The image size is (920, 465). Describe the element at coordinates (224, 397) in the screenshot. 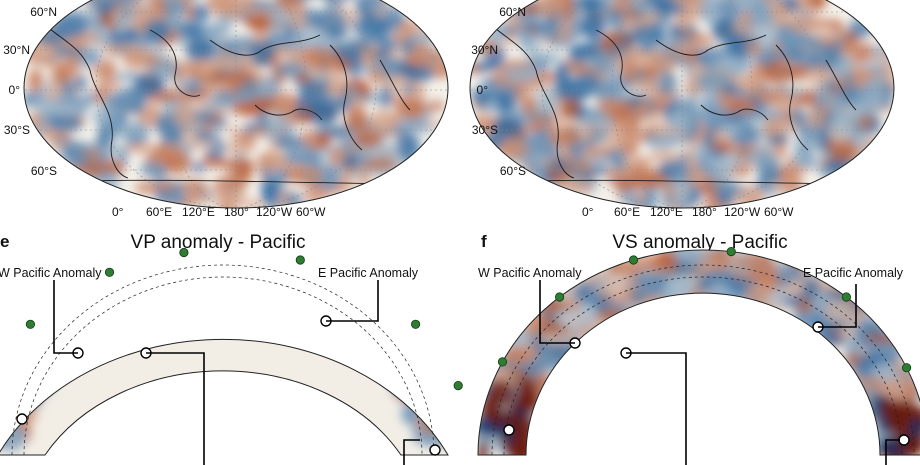

I see `section-outline` at that location.